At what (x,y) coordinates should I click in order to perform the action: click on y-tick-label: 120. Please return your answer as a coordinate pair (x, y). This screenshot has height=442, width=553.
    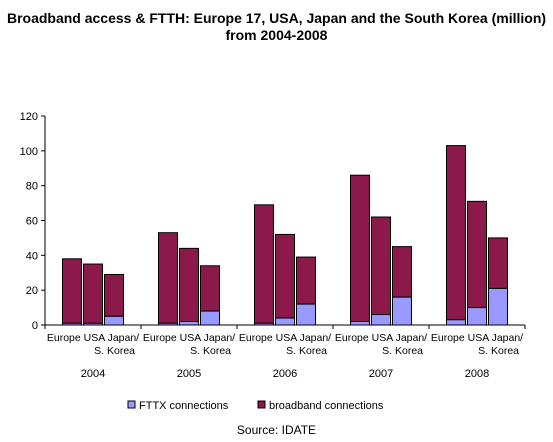
    Looking at the image, I should click on (29, 117).